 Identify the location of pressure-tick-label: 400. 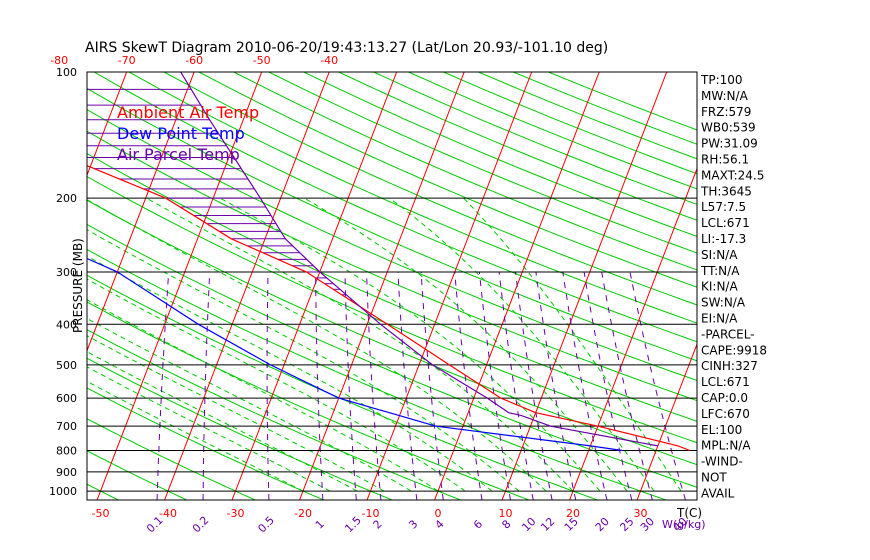
(66, 324).